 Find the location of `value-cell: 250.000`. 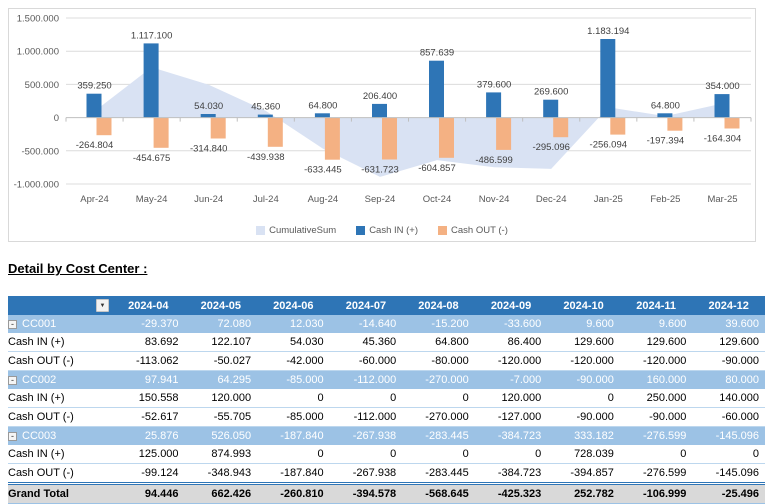

value-cell: 250.000 is located at coordinates (656, 398).